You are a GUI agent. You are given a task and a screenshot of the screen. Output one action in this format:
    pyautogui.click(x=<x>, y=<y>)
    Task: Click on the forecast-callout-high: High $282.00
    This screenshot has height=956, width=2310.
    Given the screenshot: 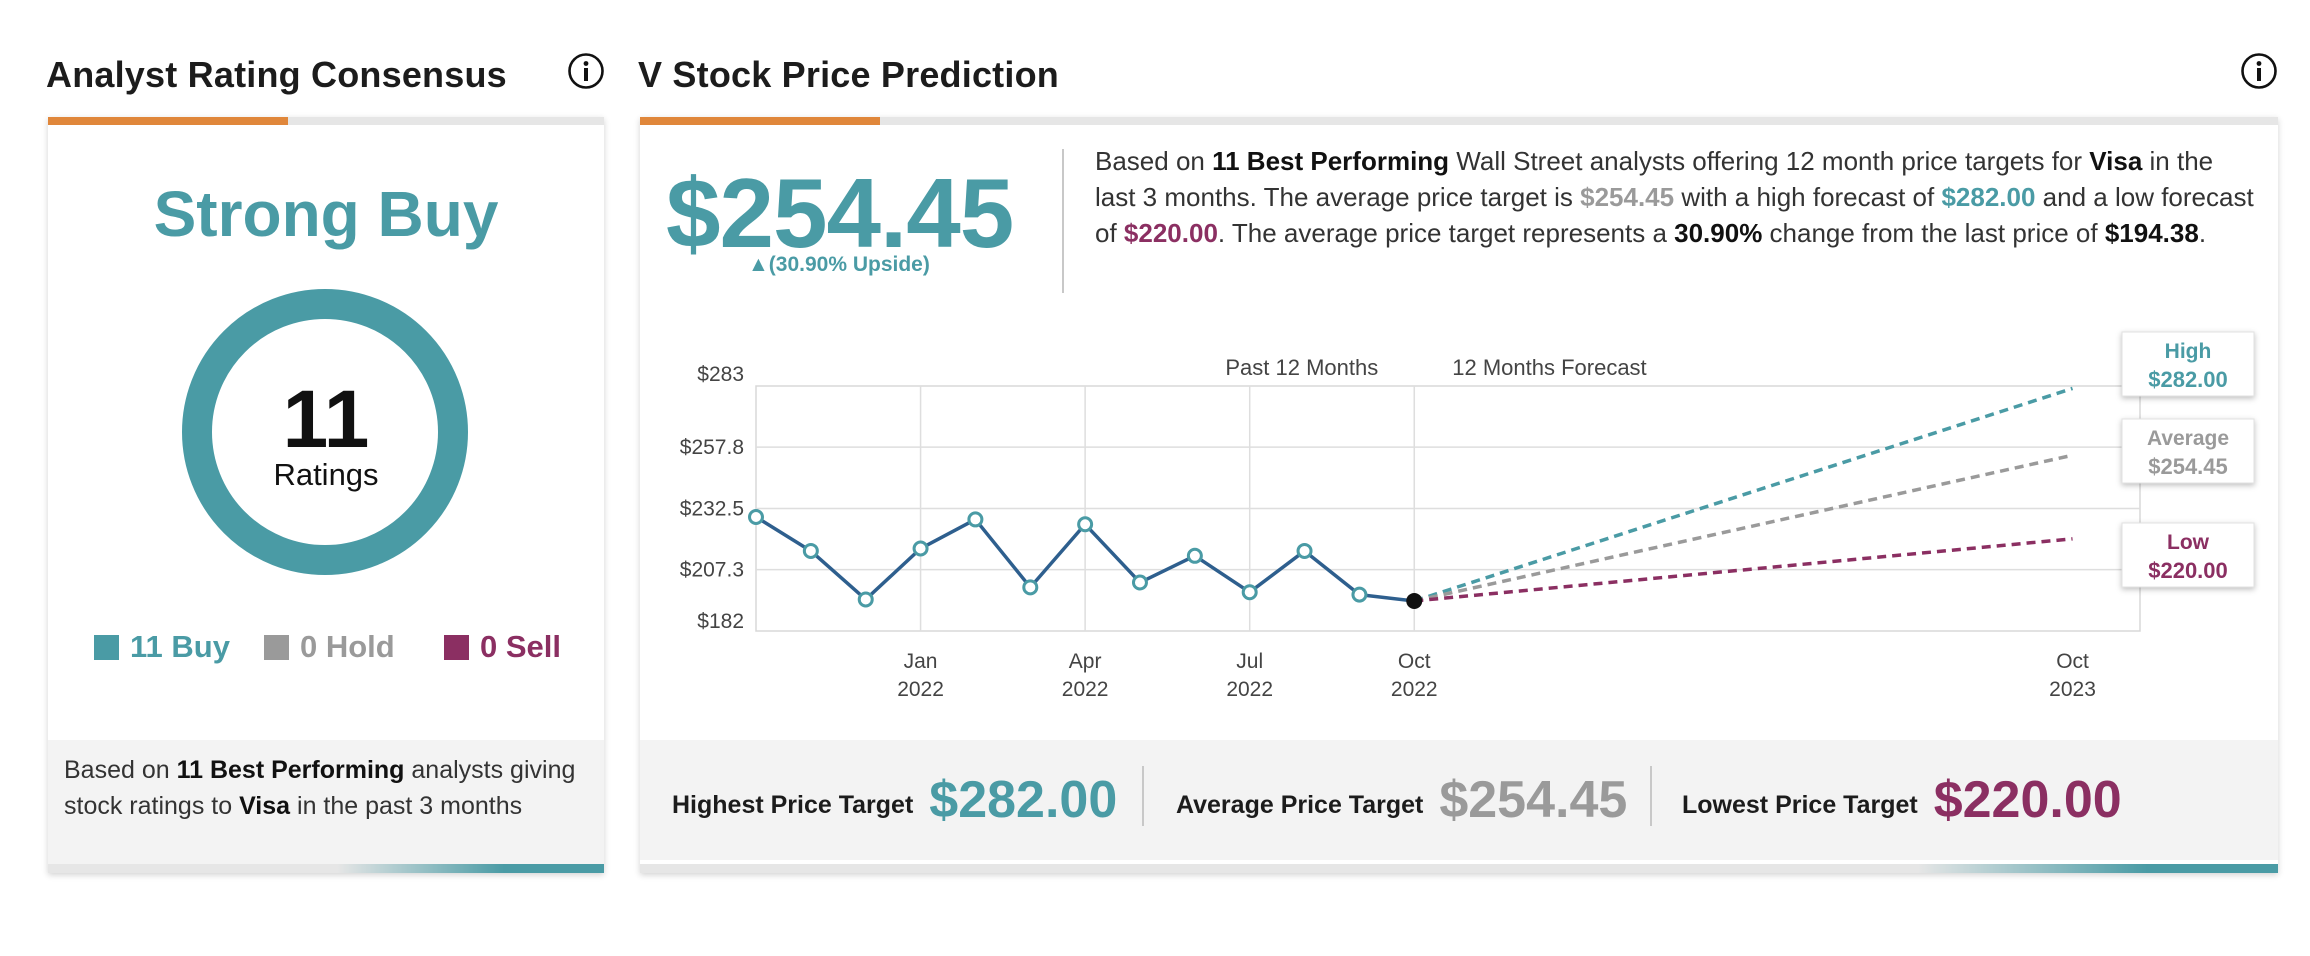 What is the action you would take?
    pyautogui.click(x=2188, y=364)
    